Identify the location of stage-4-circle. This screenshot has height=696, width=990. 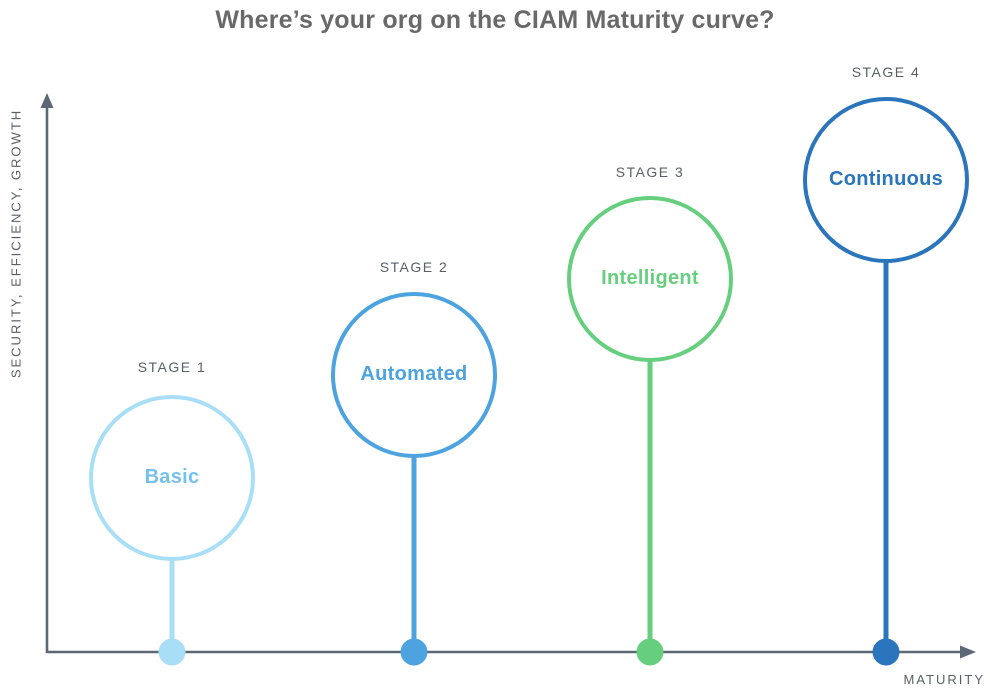
(886, 180).